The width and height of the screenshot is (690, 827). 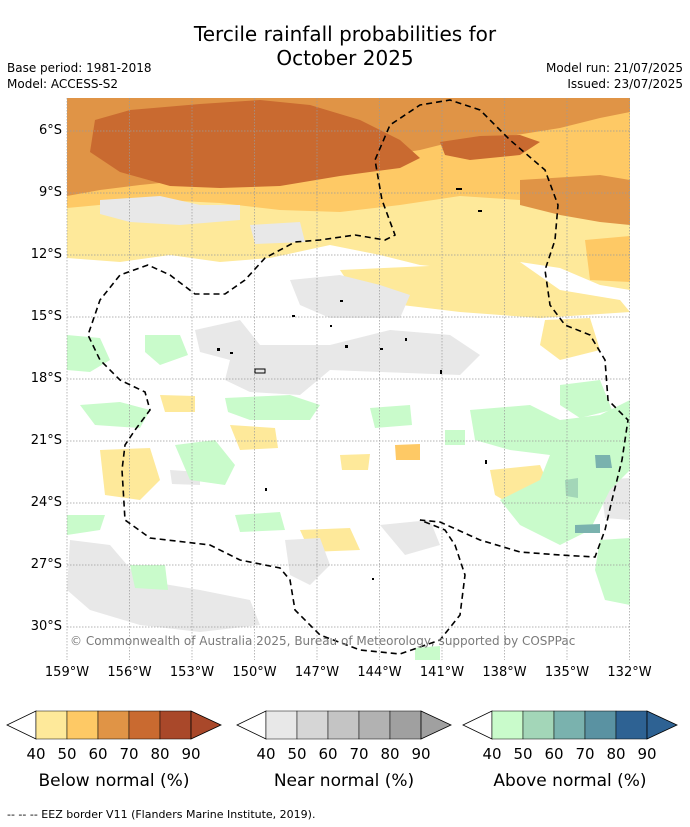 What do you see at coordinates (46, 440) in the screenshot?
I see `lat-tick-label: 21°S` at bounding box center [46, 440].